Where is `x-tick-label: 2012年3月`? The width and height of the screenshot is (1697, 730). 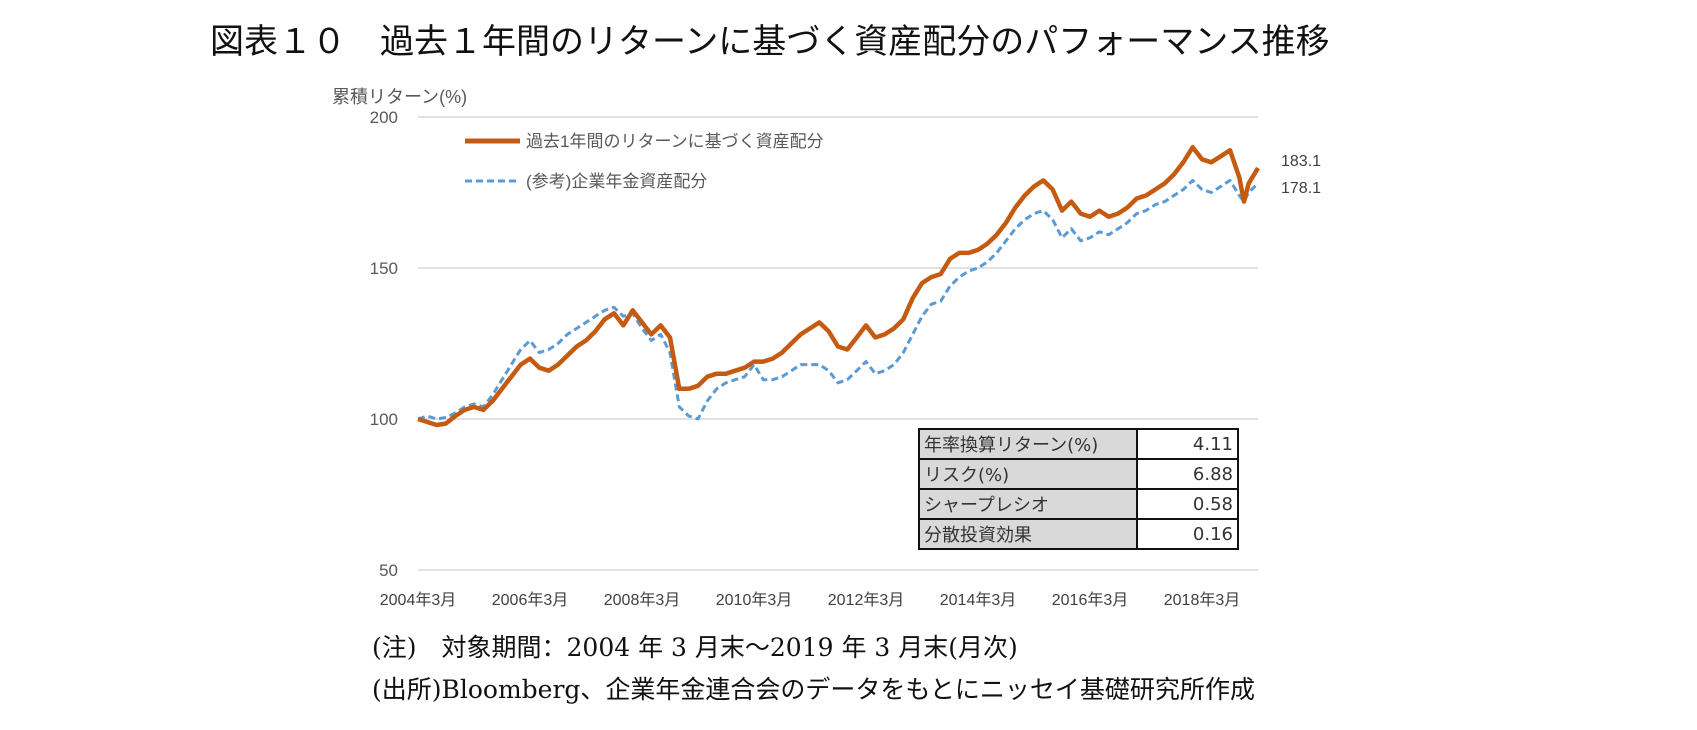 x-tick-label: 2012年3月 is located at coordinates (866, 600).